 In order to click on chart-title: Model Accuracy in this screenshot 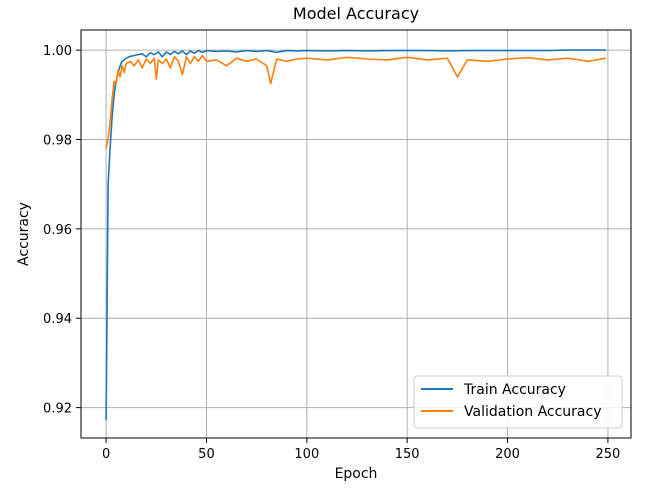, I will do `click(356, 13)`.